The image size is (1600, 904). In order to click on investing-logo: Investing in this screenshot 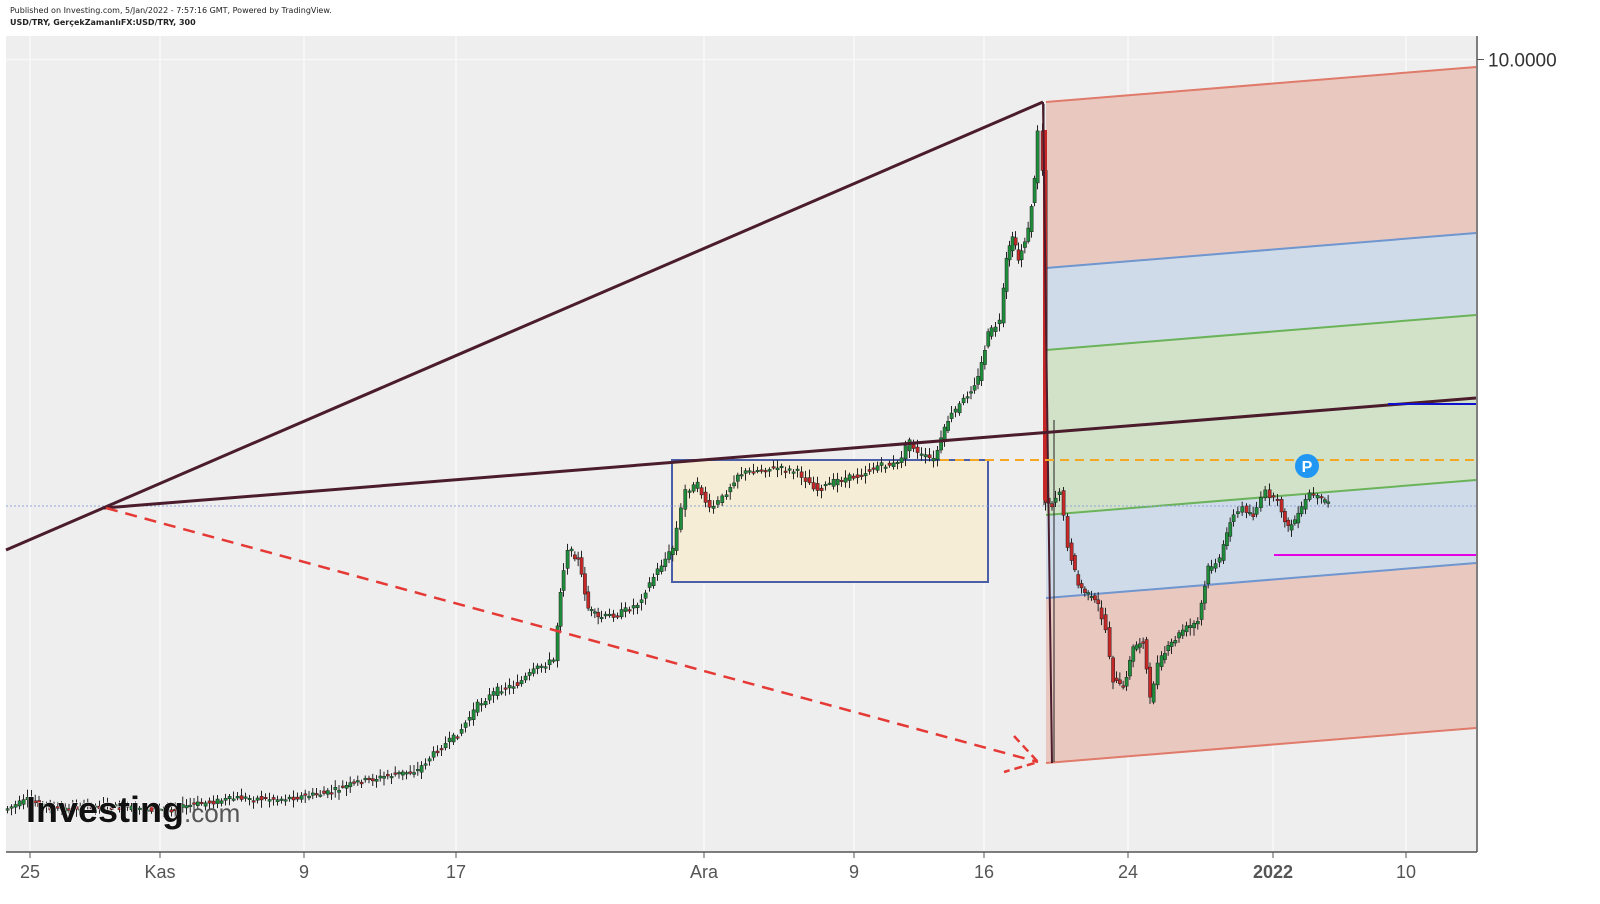, I will do `click(105, 809)`.